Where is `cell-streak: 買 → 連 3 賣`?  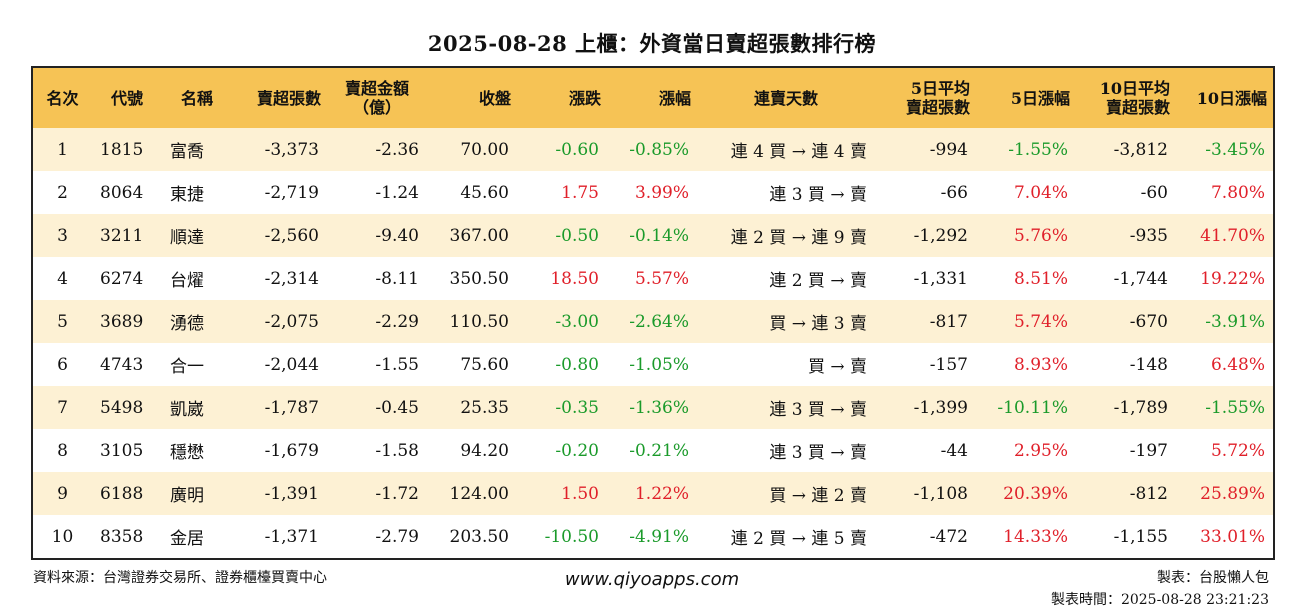
cell-streak: 買 → 連 3 賣 is located at coordinates (786, 321).